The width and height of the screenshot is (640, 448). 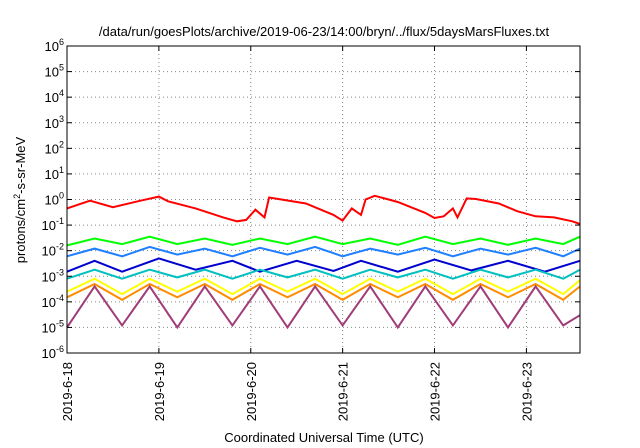 What do you see at coordinates (61, 93) in the screenshot?
I see `y-tick-exponent: 4` at bounding box center [61, 93].